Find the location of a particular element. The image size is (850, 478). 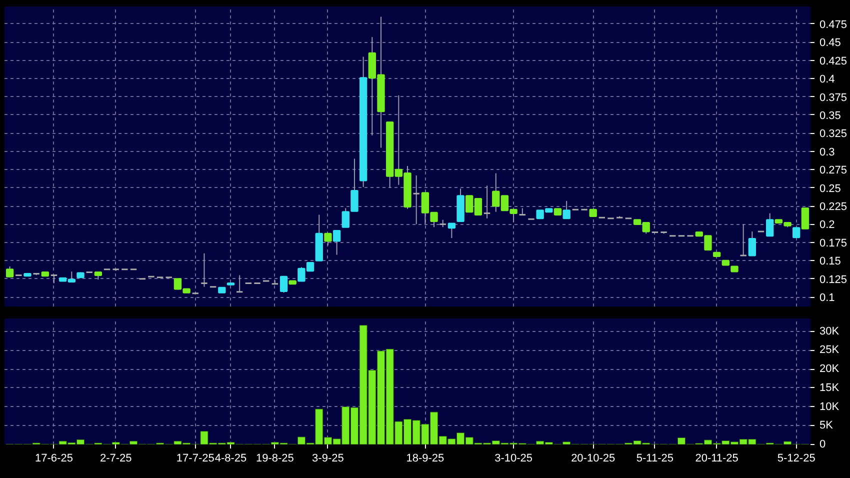

x-tick-label: 20-11-25 is located at coordinates (716, 458).